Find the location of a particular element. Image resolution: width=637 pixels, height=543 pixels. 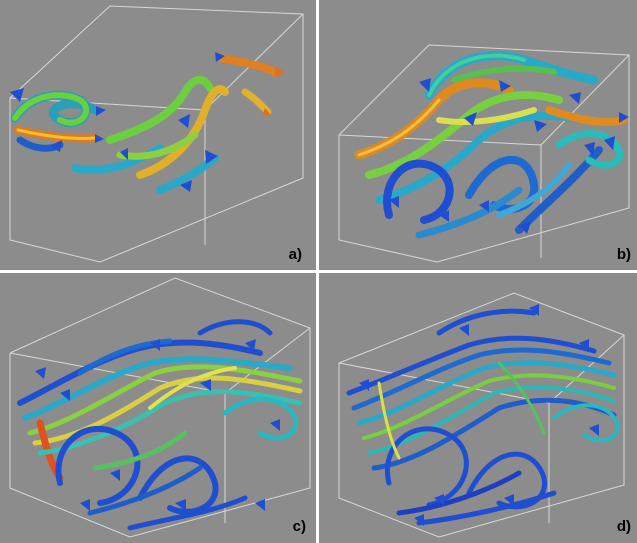

panel-label-a: a) is located at coordinates (295, 254).